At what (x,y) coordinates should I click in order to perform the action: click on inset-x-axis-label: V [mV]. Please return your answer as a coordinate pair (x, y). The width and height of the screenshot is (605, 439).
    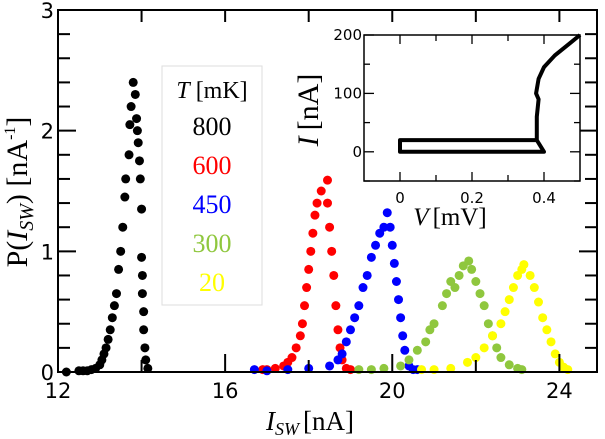
    Looking at the image, I should click on (449, 217).